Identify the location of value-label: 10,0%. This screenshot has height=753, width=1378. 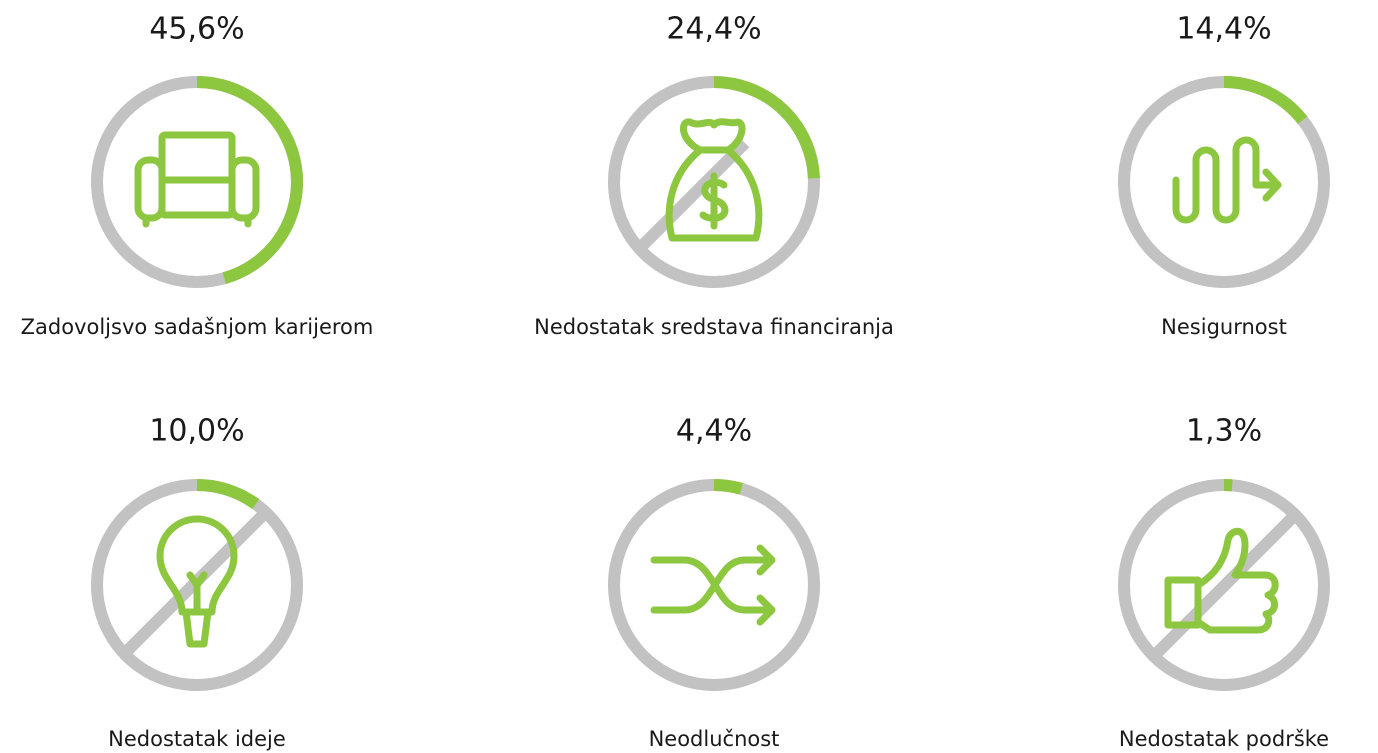
(196, 431).